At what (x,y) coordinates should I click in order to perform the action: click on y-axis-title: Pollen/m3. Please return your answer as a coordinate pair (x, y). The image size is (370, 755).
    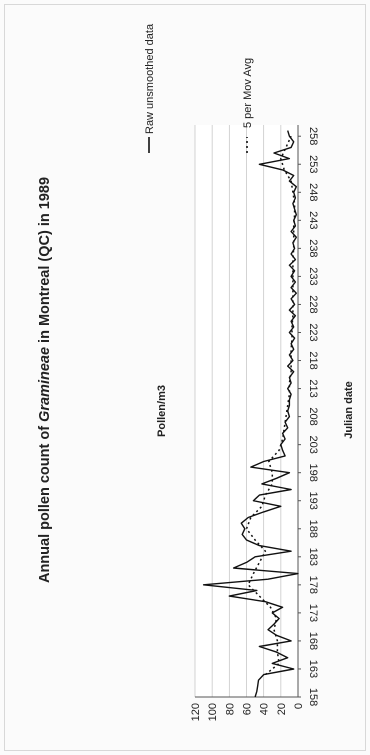
    Looking at the image, I should click on (162, 411).